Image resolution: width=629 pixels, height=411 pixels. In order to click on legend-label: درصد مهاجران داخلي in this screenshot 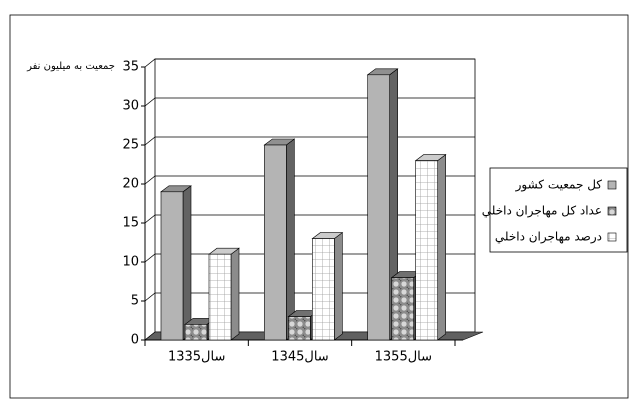, I will do `click(548, 237)`.